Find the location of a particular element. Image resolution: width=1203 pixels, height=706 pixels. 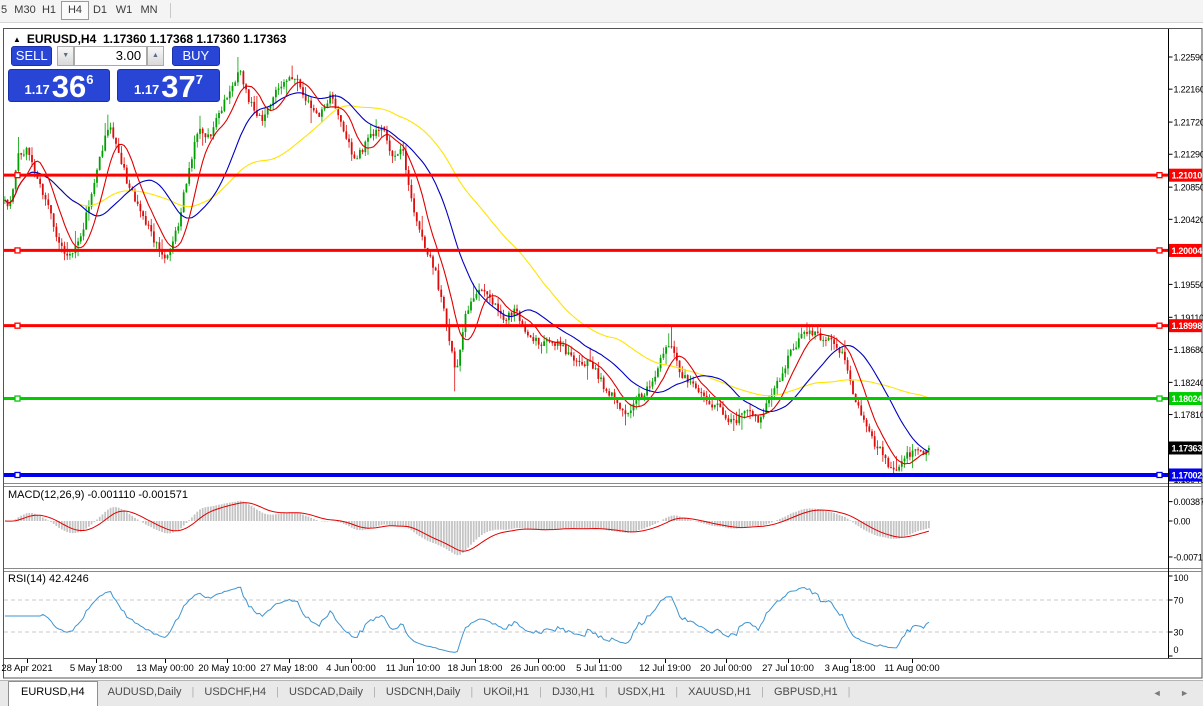

toolbar-separator is located at coordinates (170, 10).